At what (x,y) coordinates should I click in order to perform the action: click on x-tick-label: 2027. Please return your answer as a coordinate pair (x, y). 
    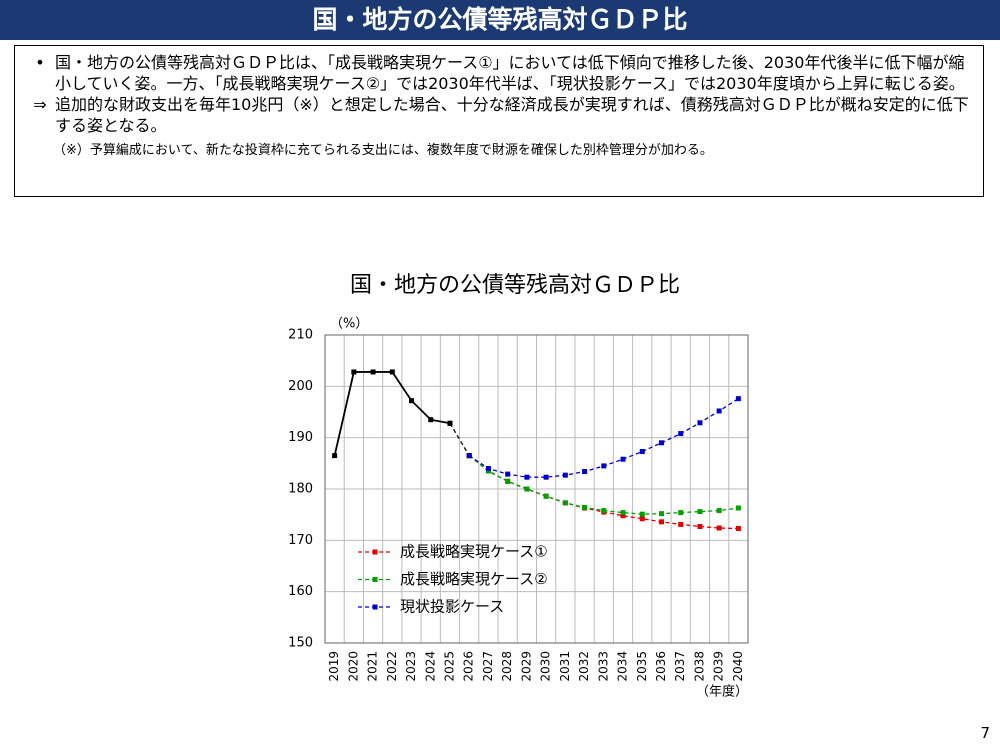
    Looking at the image, I should click on (488, 666).